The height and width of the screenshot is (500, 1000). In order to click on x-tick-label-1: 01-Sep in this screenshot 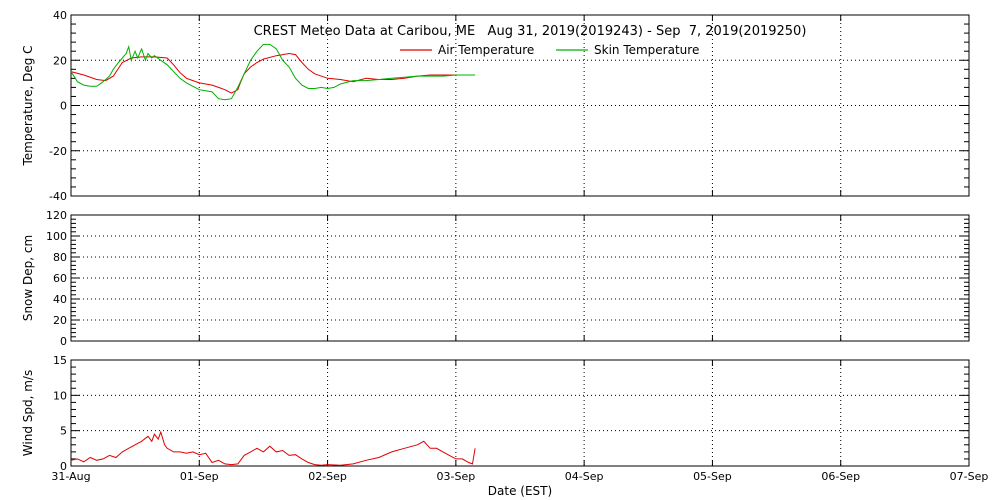, I will do `click(199, 476)`.